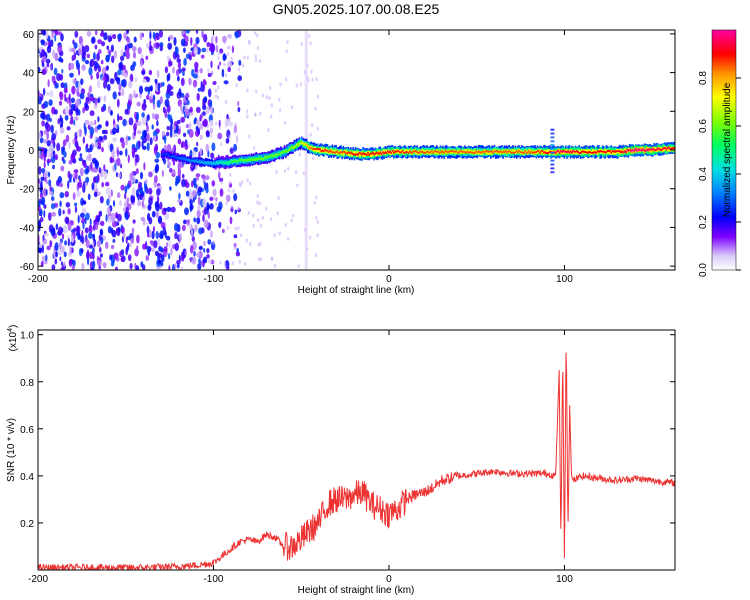 The height and width of the screenshot is (600, 750). I want to click on snr-x-tick-label: -100, so click(213, 579).